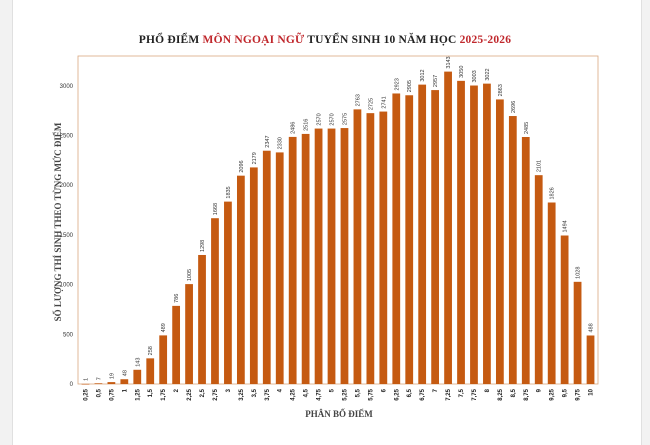  I want to click on x-tick-label: 4,75, so click(320, 394).